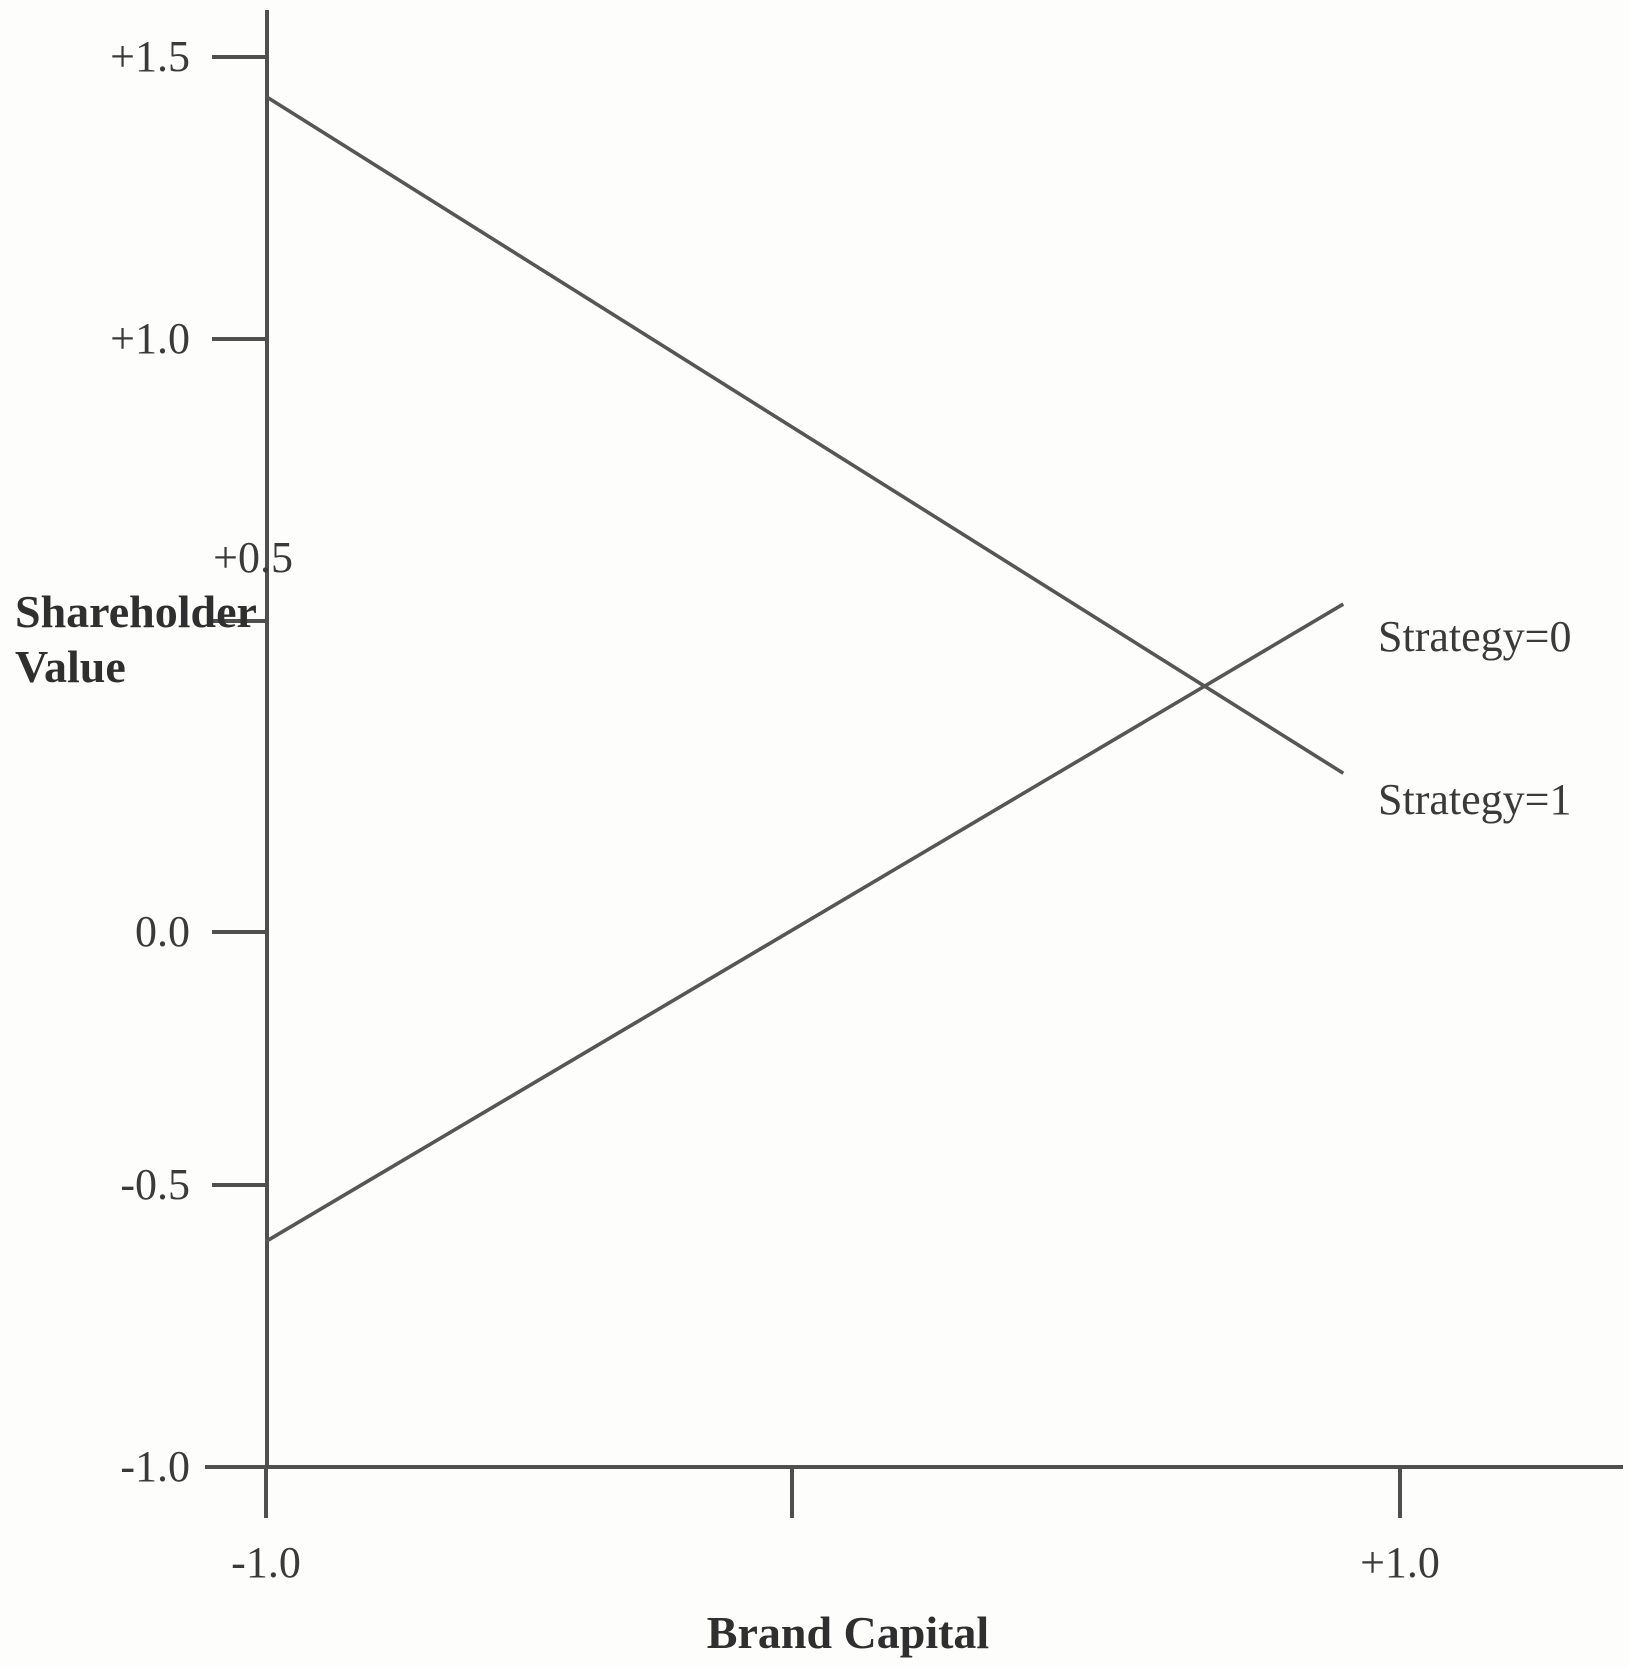  Describe the element at coordinates (150, 338) in the screenshot. I see `y-tick-label: +1.0` at that location.